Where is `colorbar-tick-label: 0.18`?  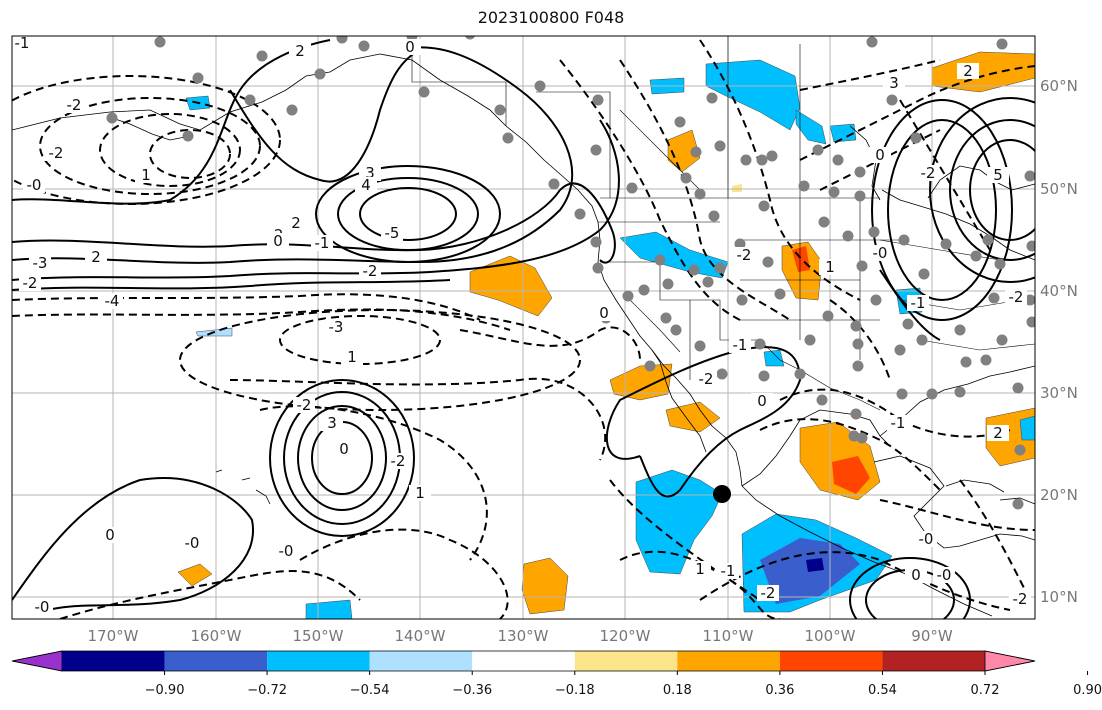 colorbar-tick-label: 0.18 is located at coordinates (677, 690).